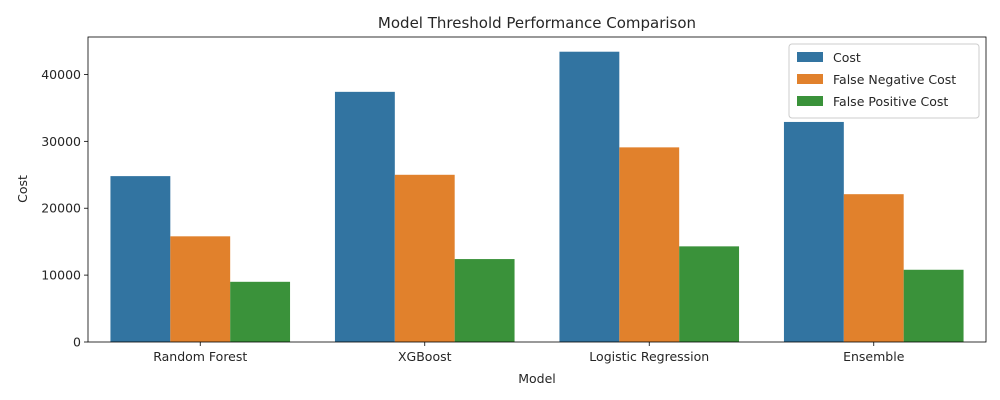 The height and width of the screenshot is (400, 1000). Describe the element at coordinates (200, 356) in the screenshot. I see `x-tick-label: Random Forest` at that location.